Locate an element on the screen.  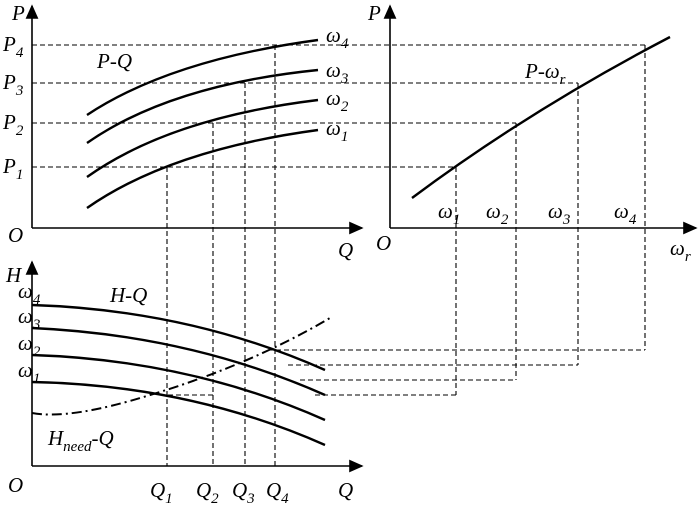
system-curve-label-tail: -Q is located at coordinates (103, 438).